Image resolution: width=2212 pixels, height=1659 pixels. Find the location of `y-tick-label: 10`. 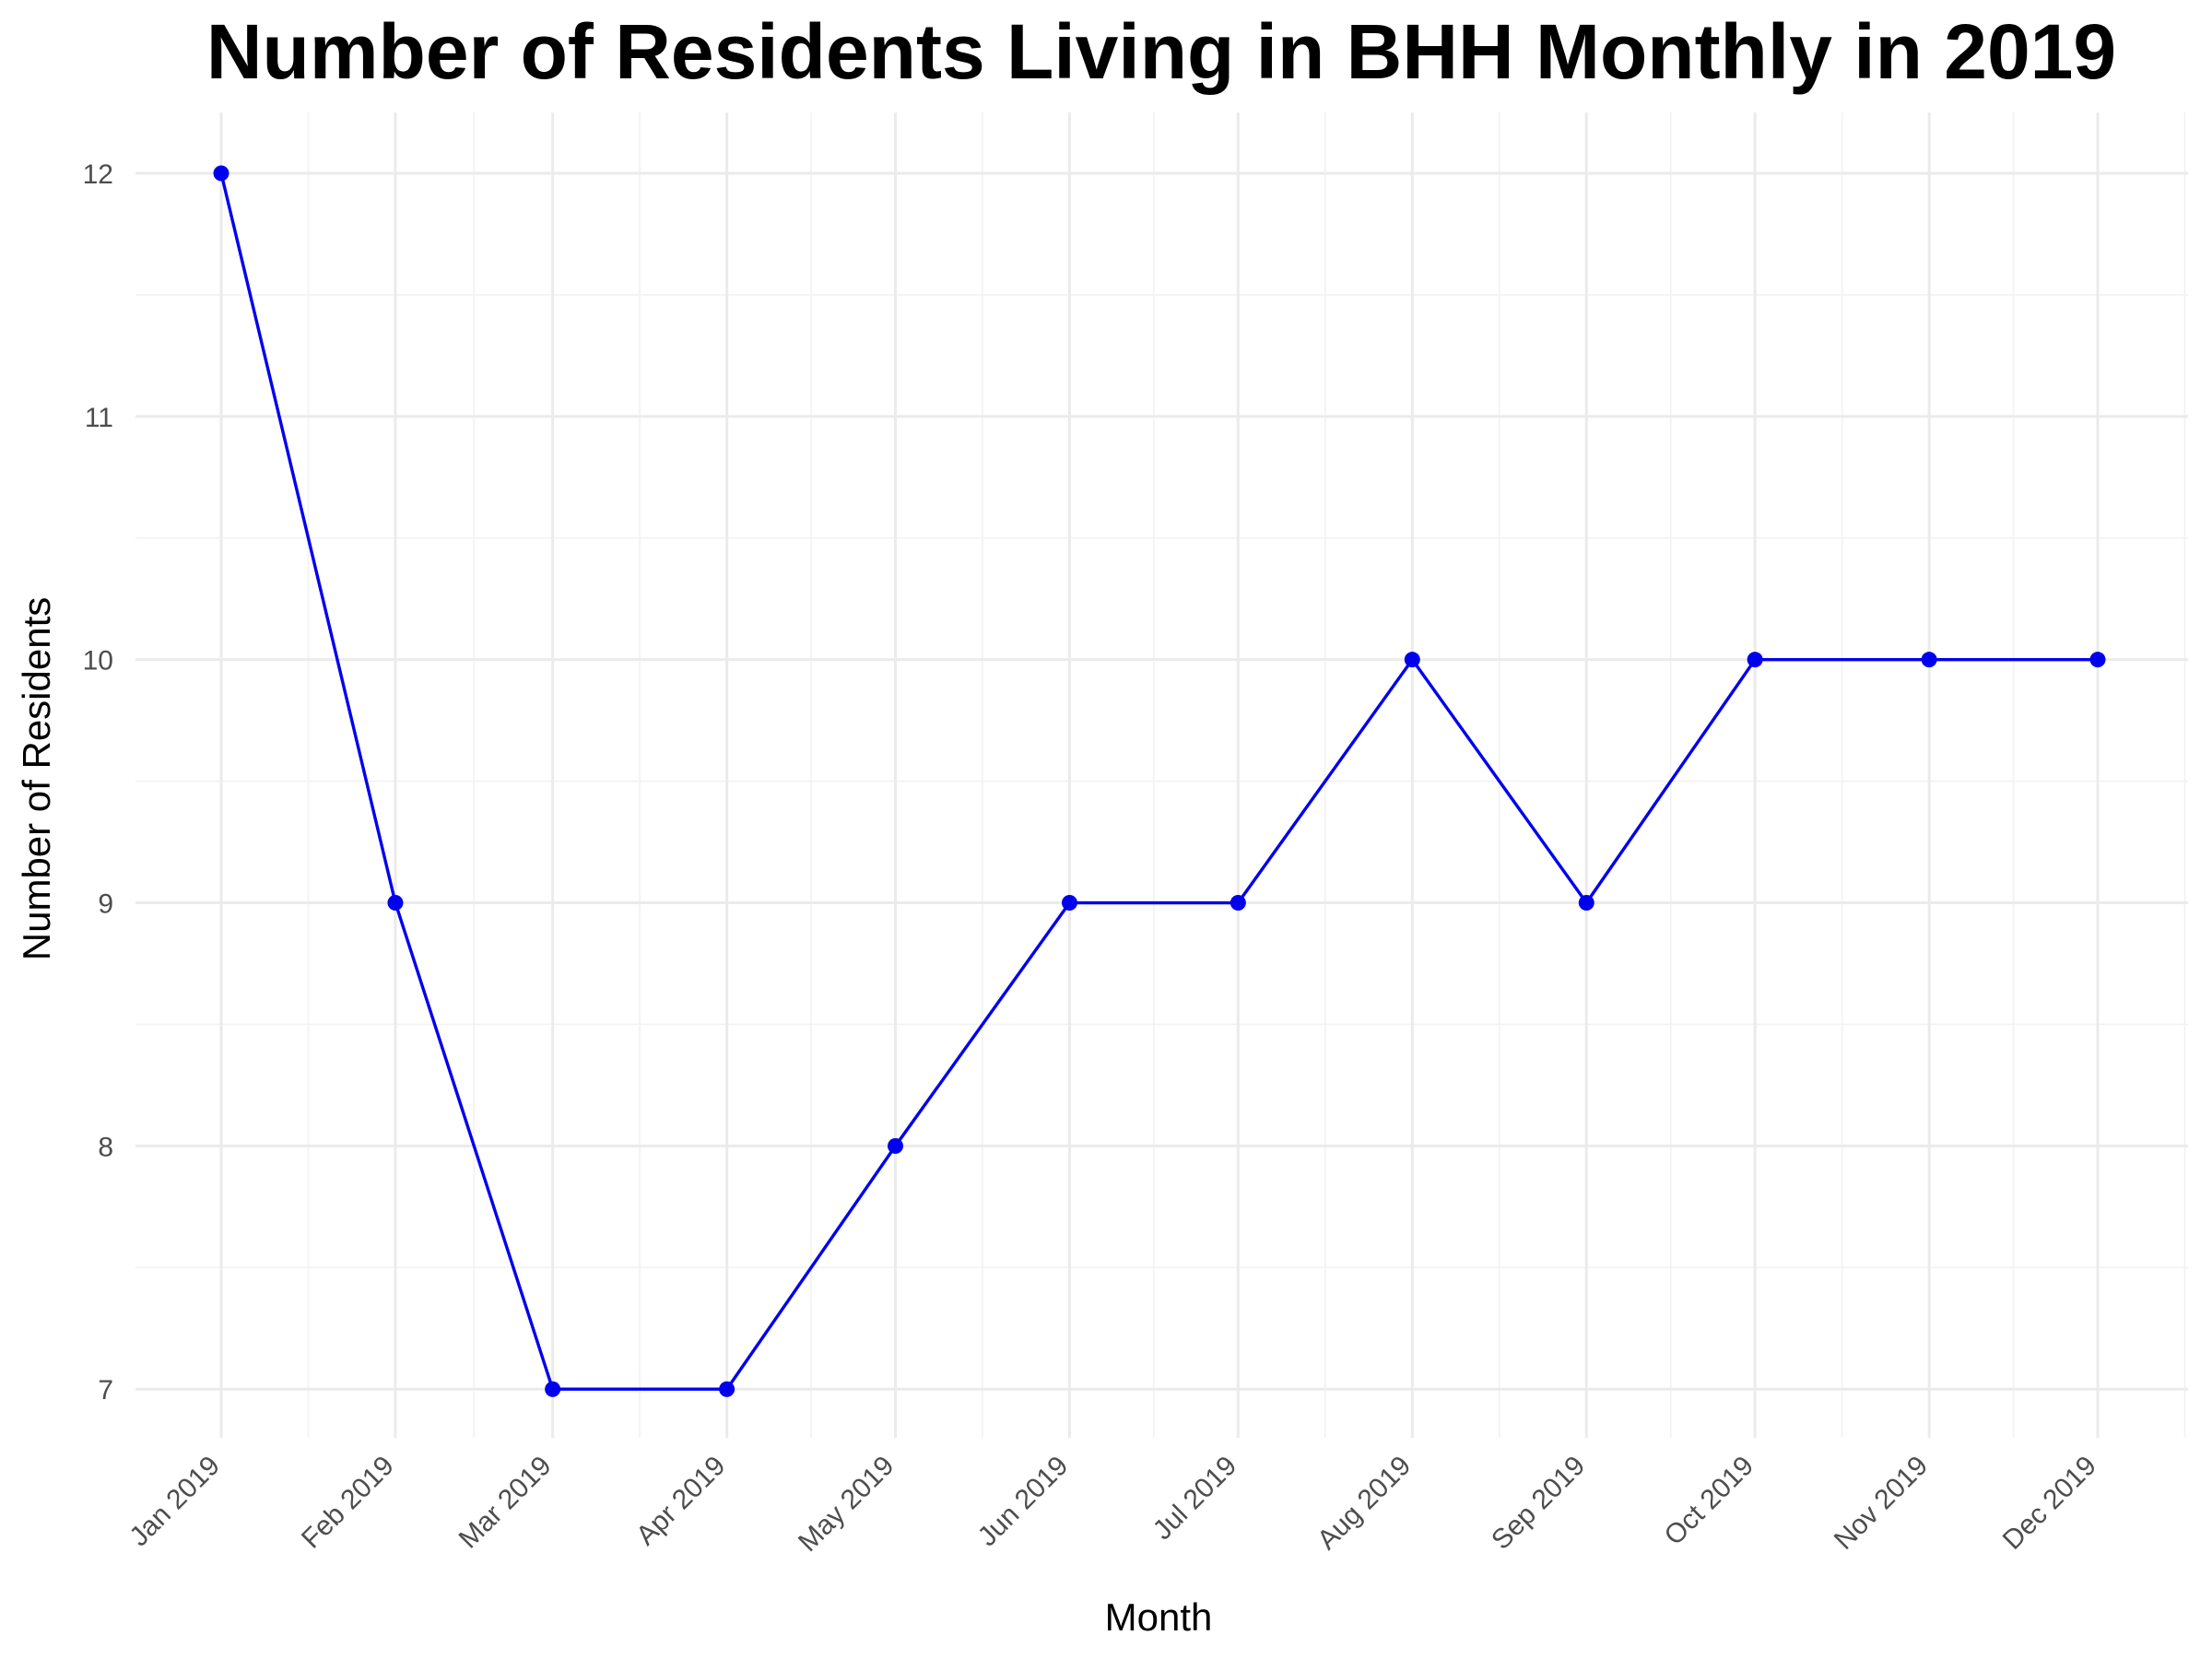

y-tick-label: 10 is located at coordinates (98, 661).